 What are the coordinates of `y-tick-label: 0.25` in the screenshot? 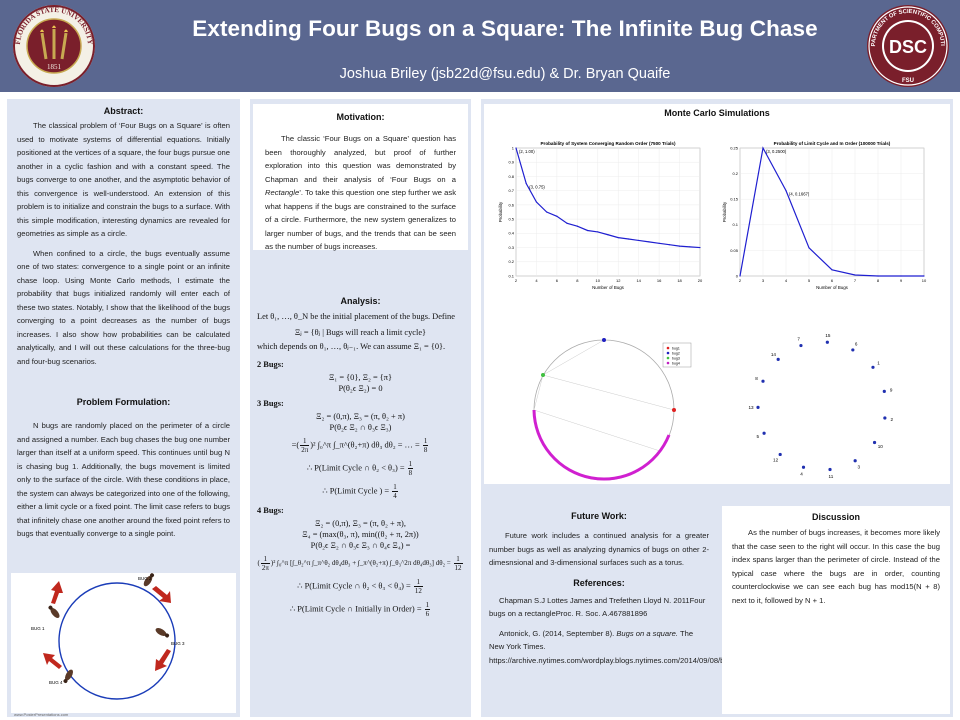 It's located at (734, 147).